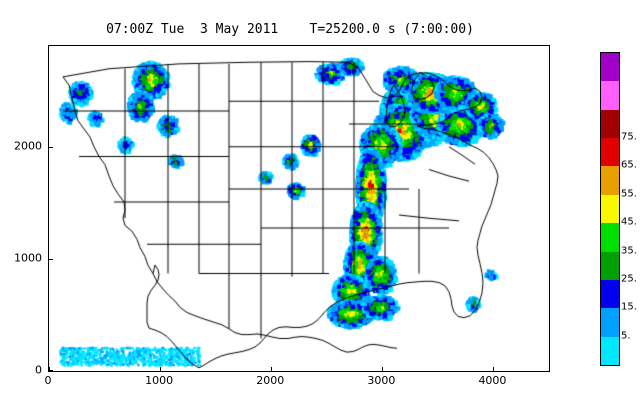 This screenshot has height=400, width=640. Describe the element at coordinates (629, 137) in the screenshot. I see `colorbar-tick-label: 75.` at that location.